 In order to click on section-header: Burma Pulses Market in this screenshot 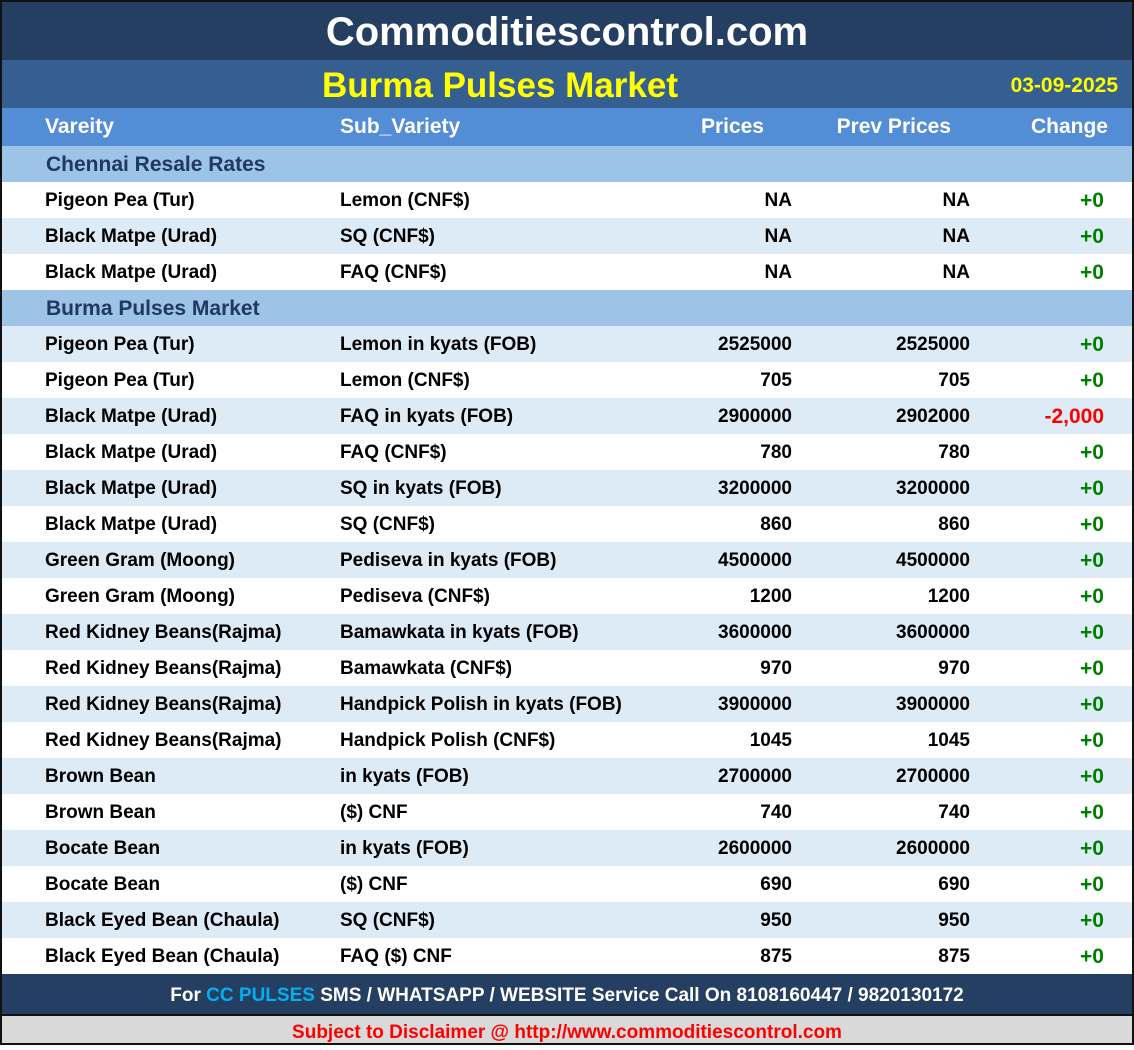, I will do `click(567, 308)`.